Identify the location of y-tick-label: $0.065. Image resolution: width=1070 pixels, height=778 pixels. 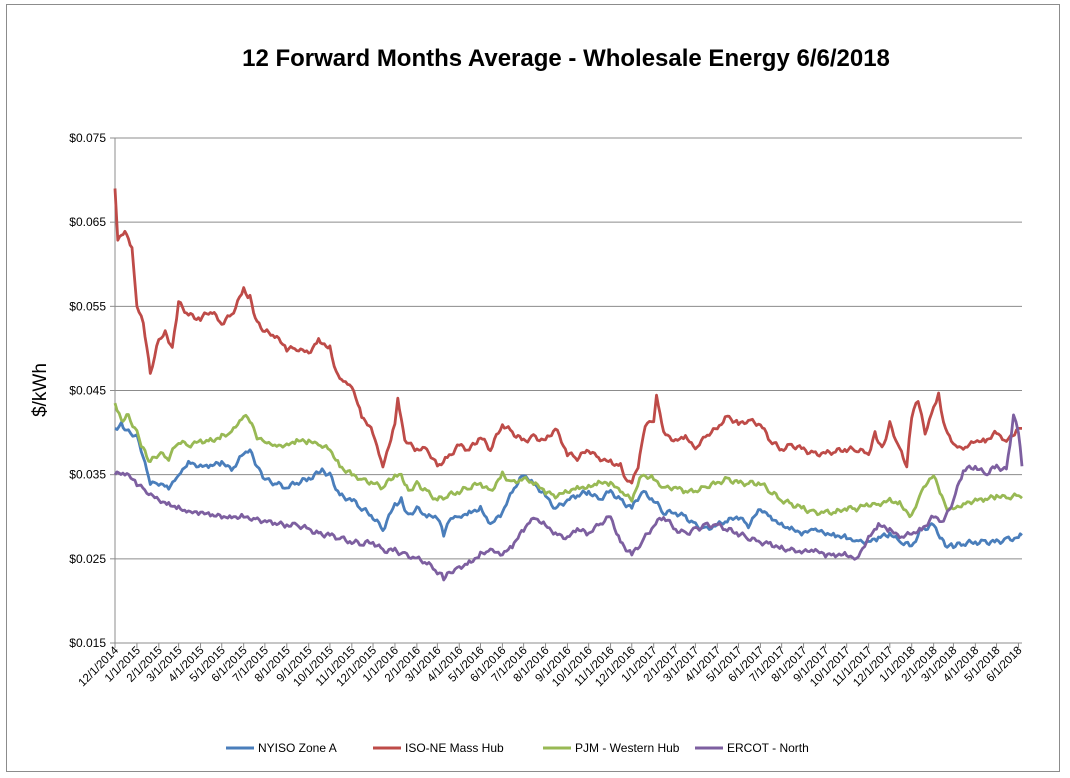
(87, 222).